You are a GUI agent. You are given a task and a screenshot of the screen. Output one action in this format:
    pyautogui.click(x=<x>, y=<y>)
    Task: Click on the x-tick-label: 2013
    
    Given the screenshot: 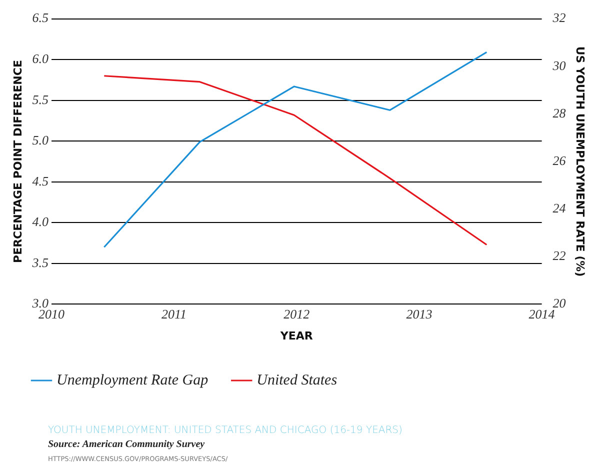 What is the action you would take?
    pyautogui.click(x=419, y=314)
    